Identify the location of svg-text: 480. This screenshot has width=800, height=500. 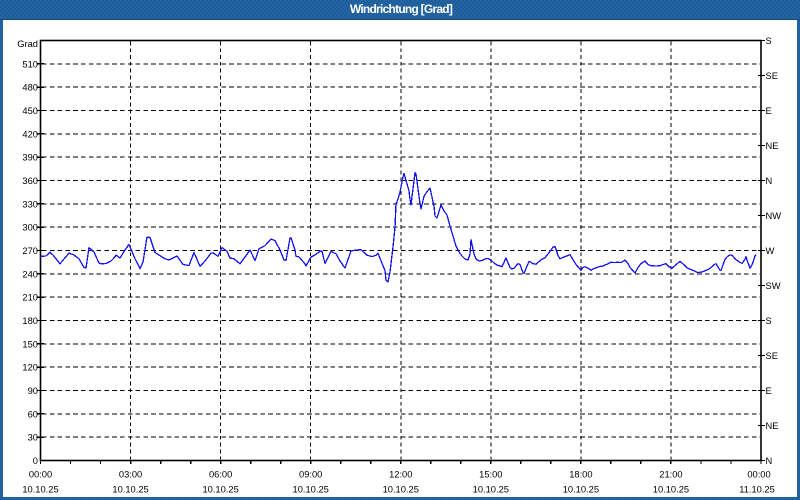
(30, 88).